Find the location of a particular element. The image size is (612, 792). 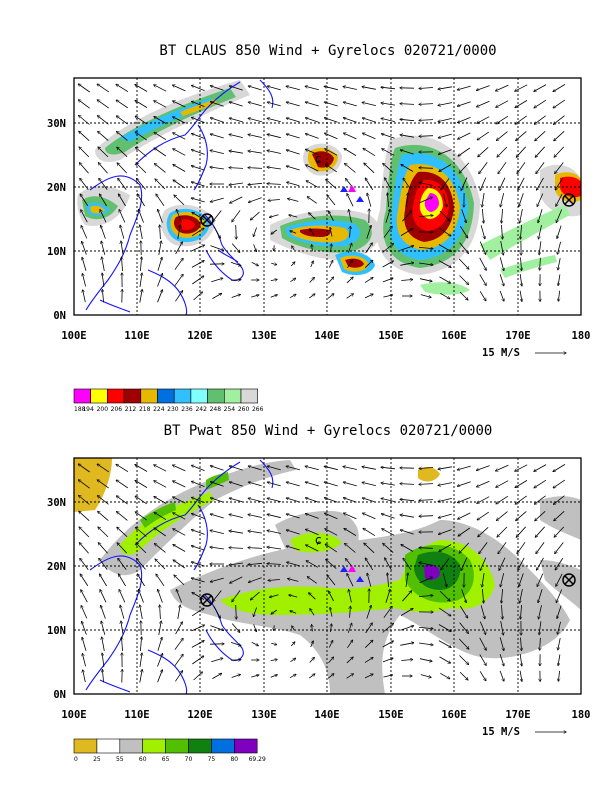

colorbar-label: 260 is located at coordinates (244, 409).